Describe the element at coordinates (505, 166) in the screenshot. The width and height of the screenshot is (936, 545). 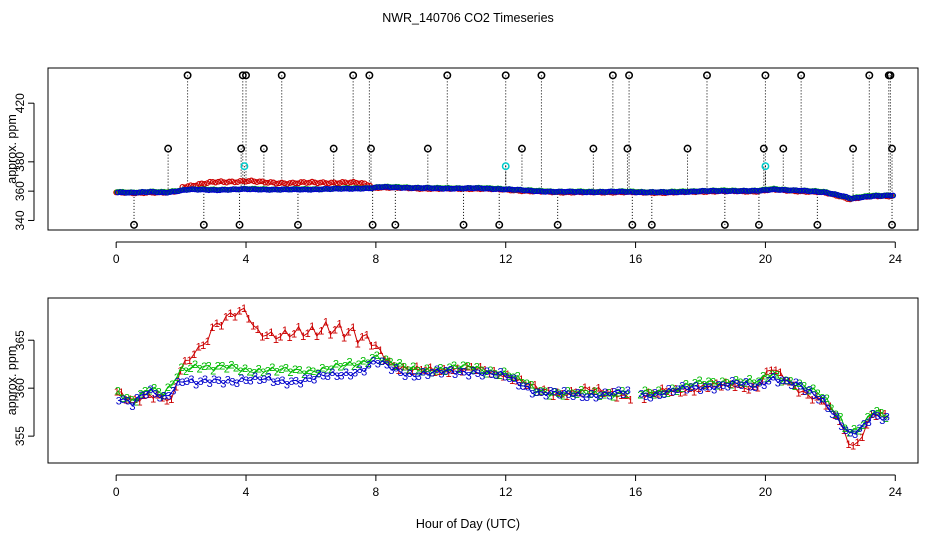
I see `top-cyan-flag-point` at that location.